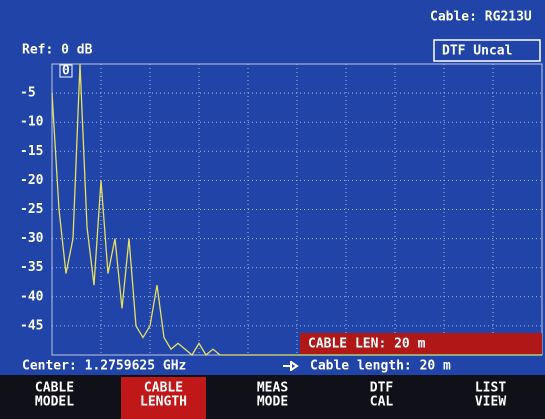  Describe the element at coordinates (104, 366) in the screenshot. I see `center-freq: Center: 1.2759625 GHz` at that location.